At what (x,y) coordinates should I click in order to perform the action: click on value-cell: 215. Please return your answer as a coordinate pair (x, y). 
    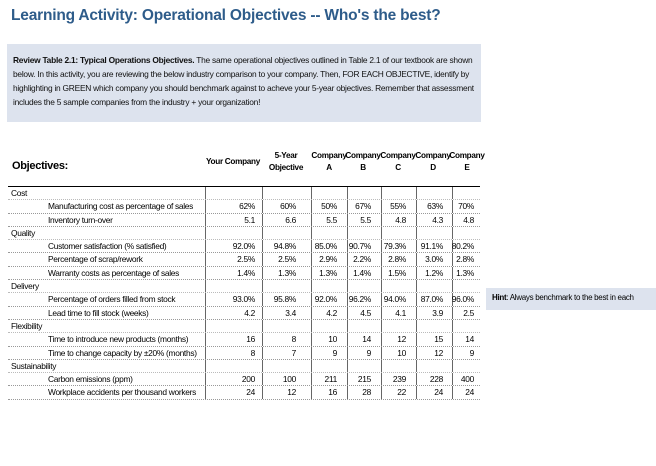
    Looking at the image, I should click on (364, 379).